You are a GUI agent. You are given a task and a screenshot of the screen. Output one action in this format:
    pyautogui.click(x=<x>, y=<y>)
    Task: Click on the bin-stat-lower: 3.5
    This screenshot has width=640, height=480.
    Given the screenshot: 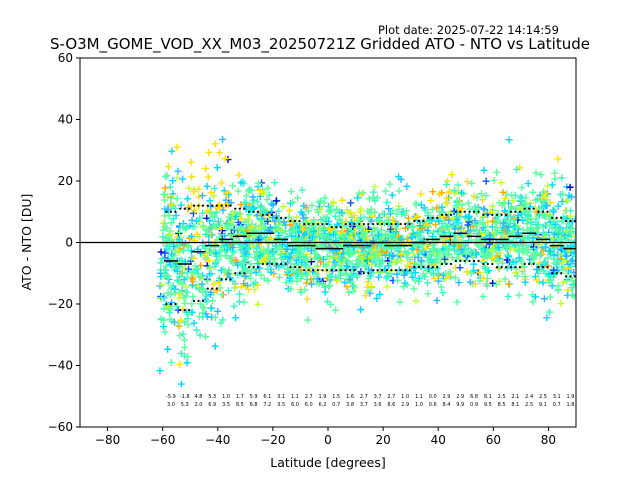 What is the action you would take?
    pyautogui.click(x=226, y=405)
    